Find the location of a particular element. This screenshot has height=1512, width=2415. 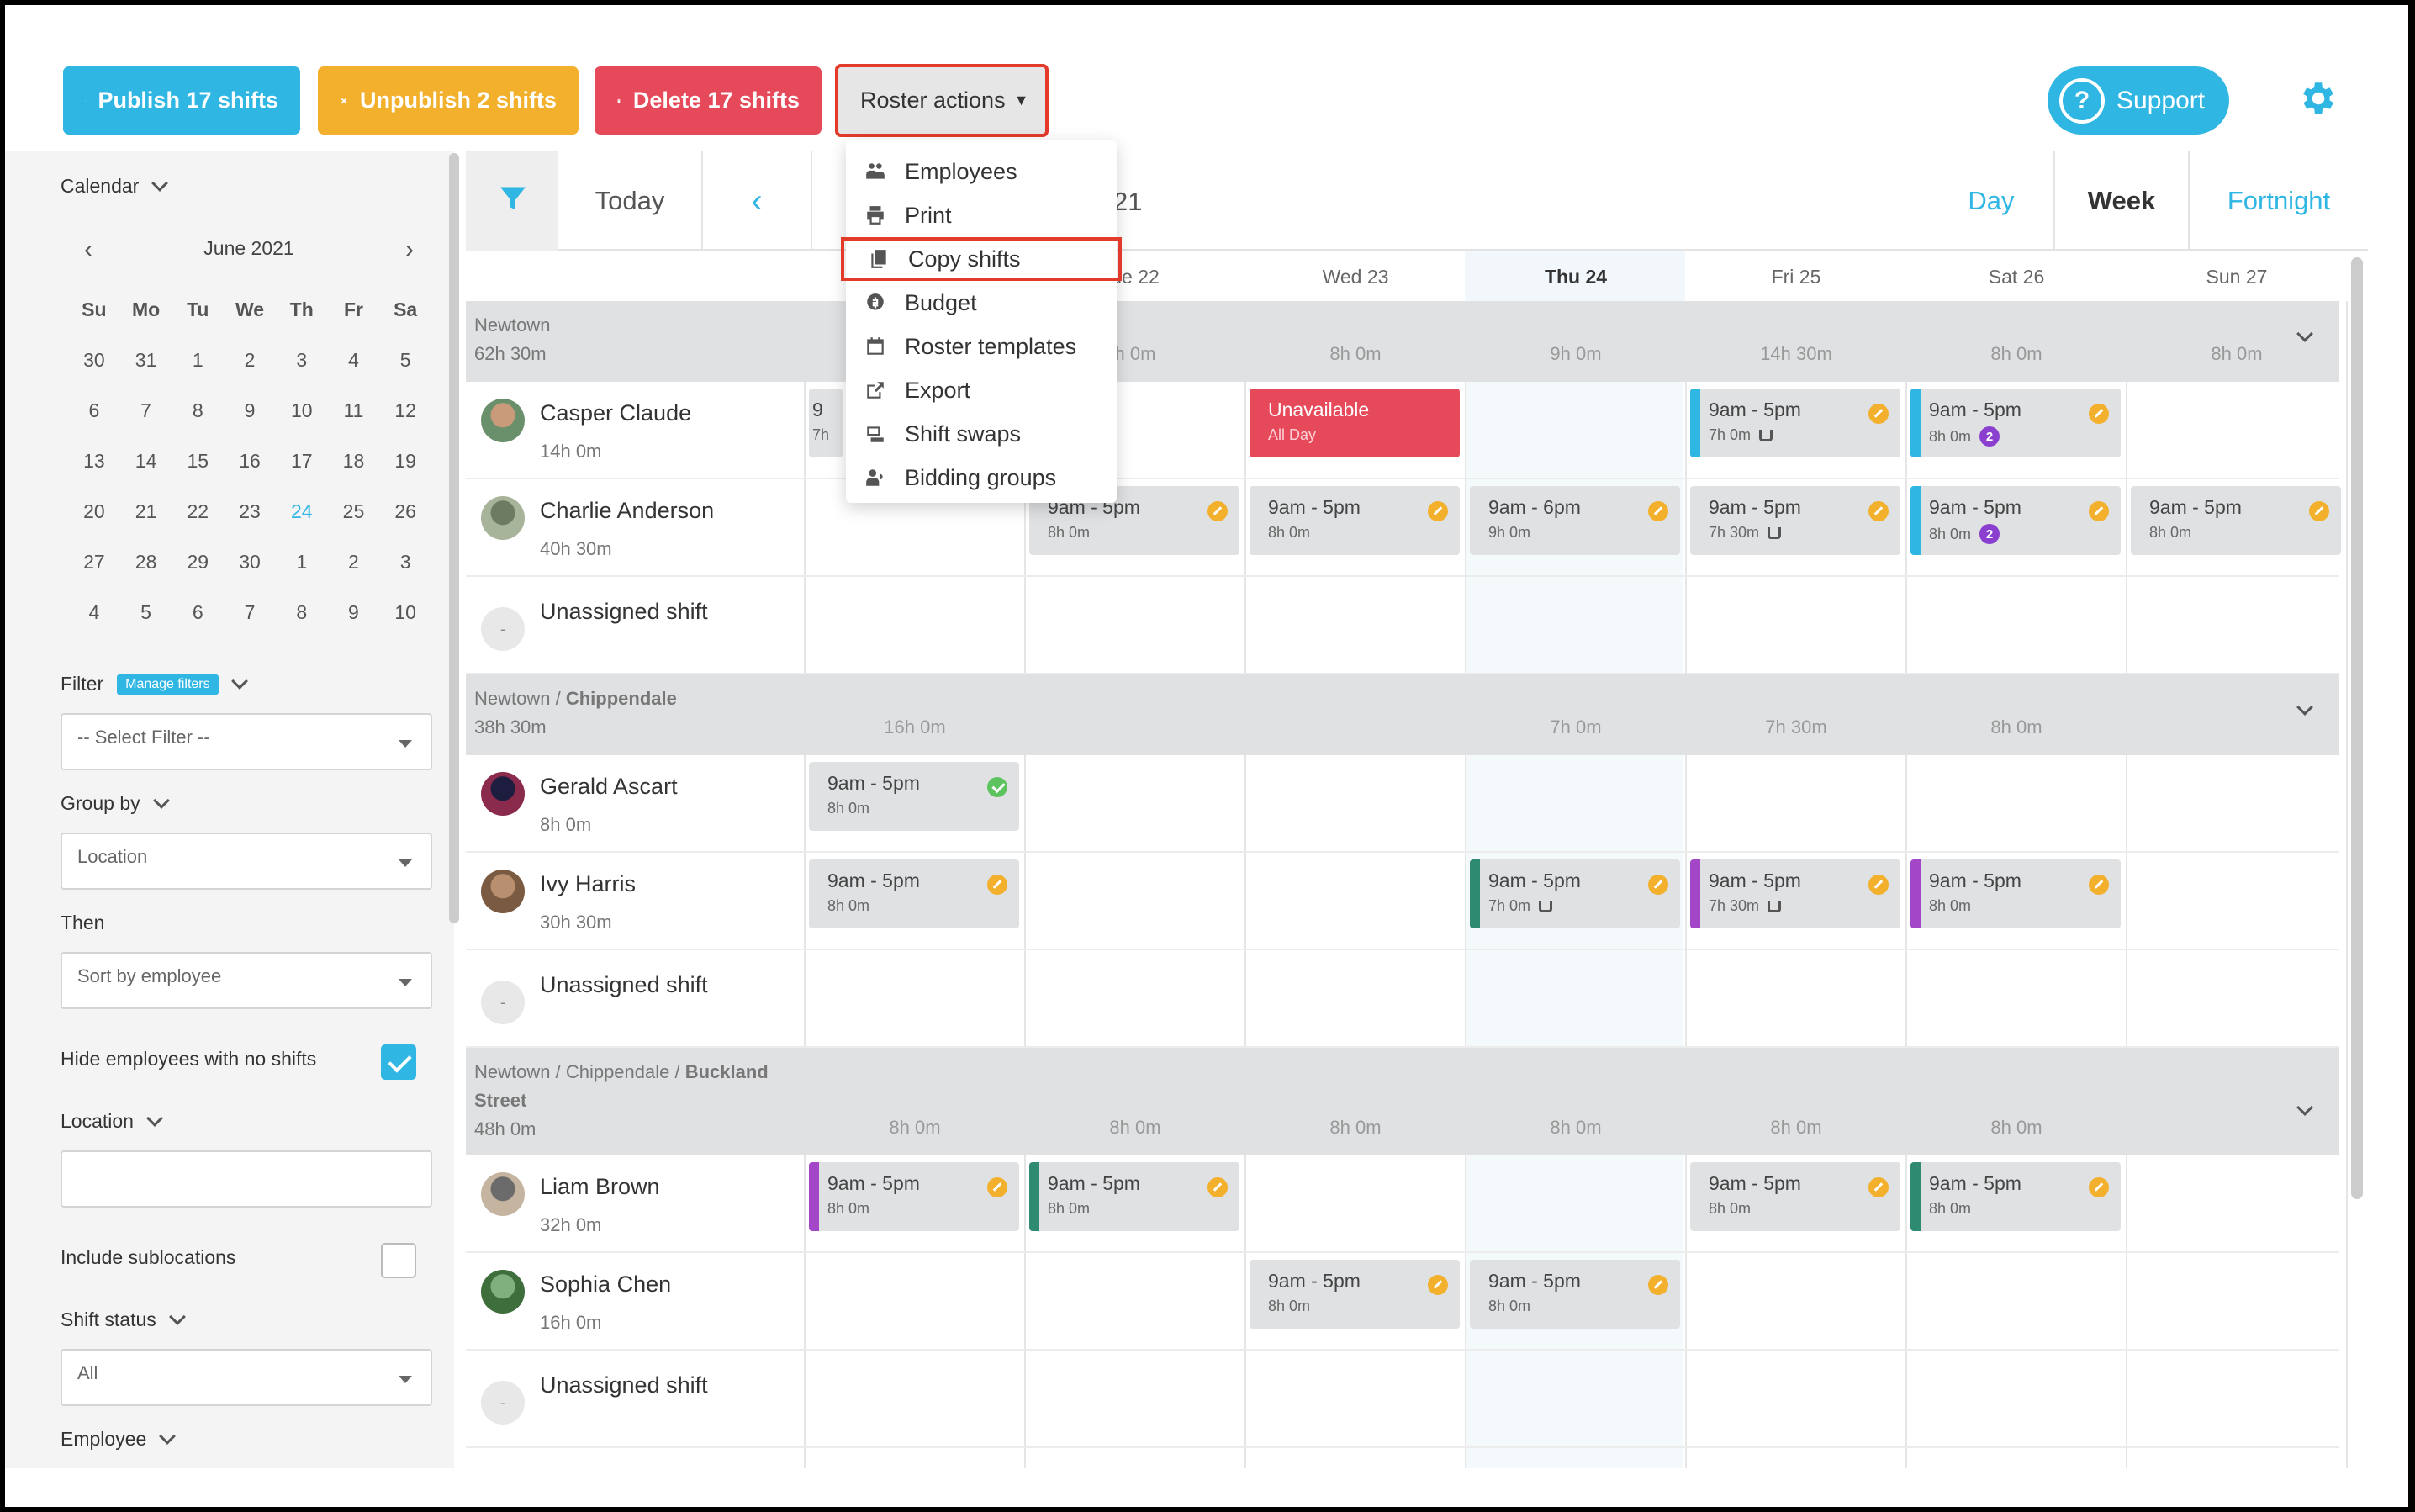

employee-name: Sophia Chen is located at coordinates (606, 1284).